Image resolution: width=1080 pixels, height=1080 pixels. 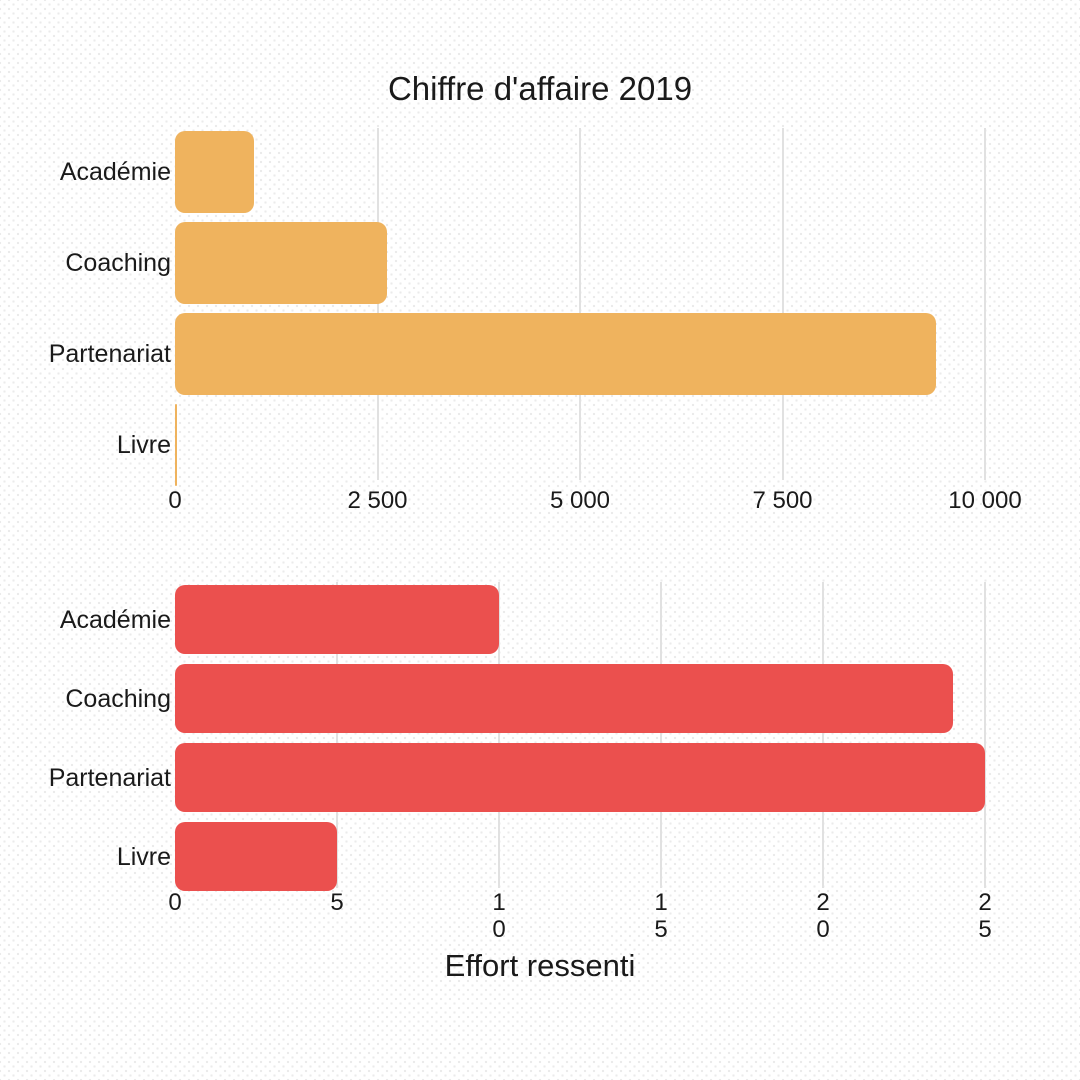 I want to click on x-tick-label: 5 000, so click(x=580, y=500).